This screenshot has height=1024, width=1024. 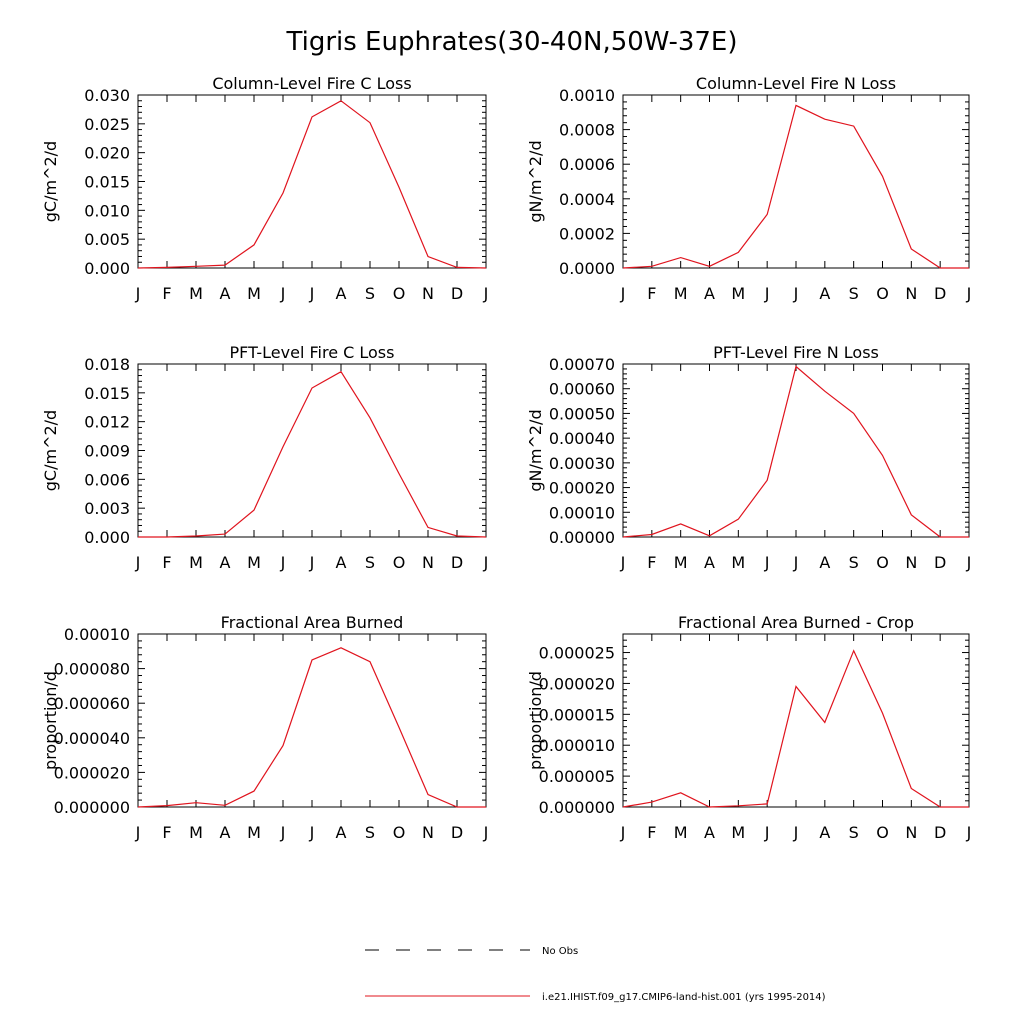 What do you see at coordinates (587, 233) in the screenshot?
I see `y-tick-label: 0.0002` at bounding box center [587, 233].